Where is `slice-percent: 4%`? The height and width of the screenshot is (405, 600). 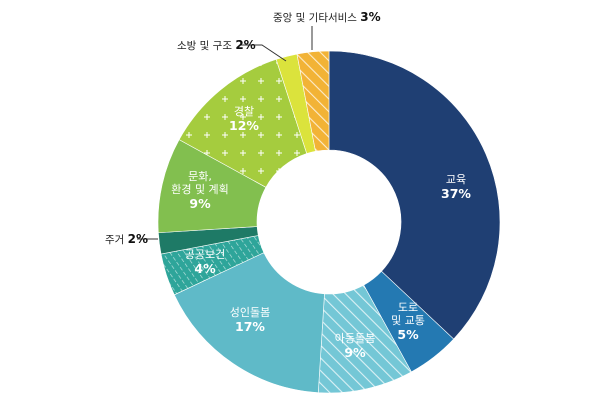
slice-percent: 4% is located at coordinates (205, 268).